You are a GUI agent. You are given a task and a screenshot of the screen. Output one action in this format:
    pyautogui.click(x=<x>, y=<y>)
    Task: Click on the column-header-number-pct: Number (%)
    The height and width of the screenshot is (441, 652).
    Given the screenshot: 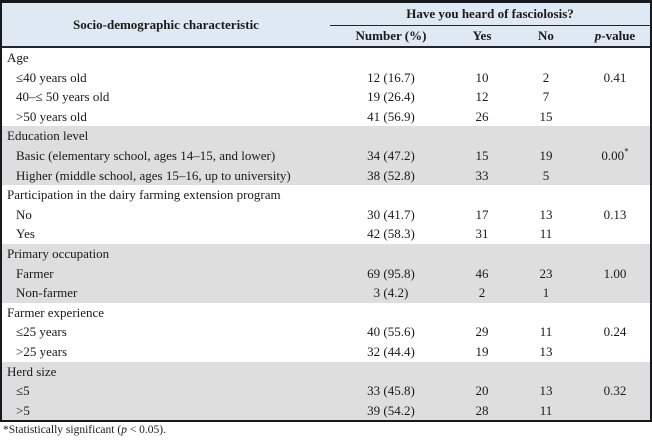 What is the action you would take?
    pyautogui.click(x=391, y=36)
    